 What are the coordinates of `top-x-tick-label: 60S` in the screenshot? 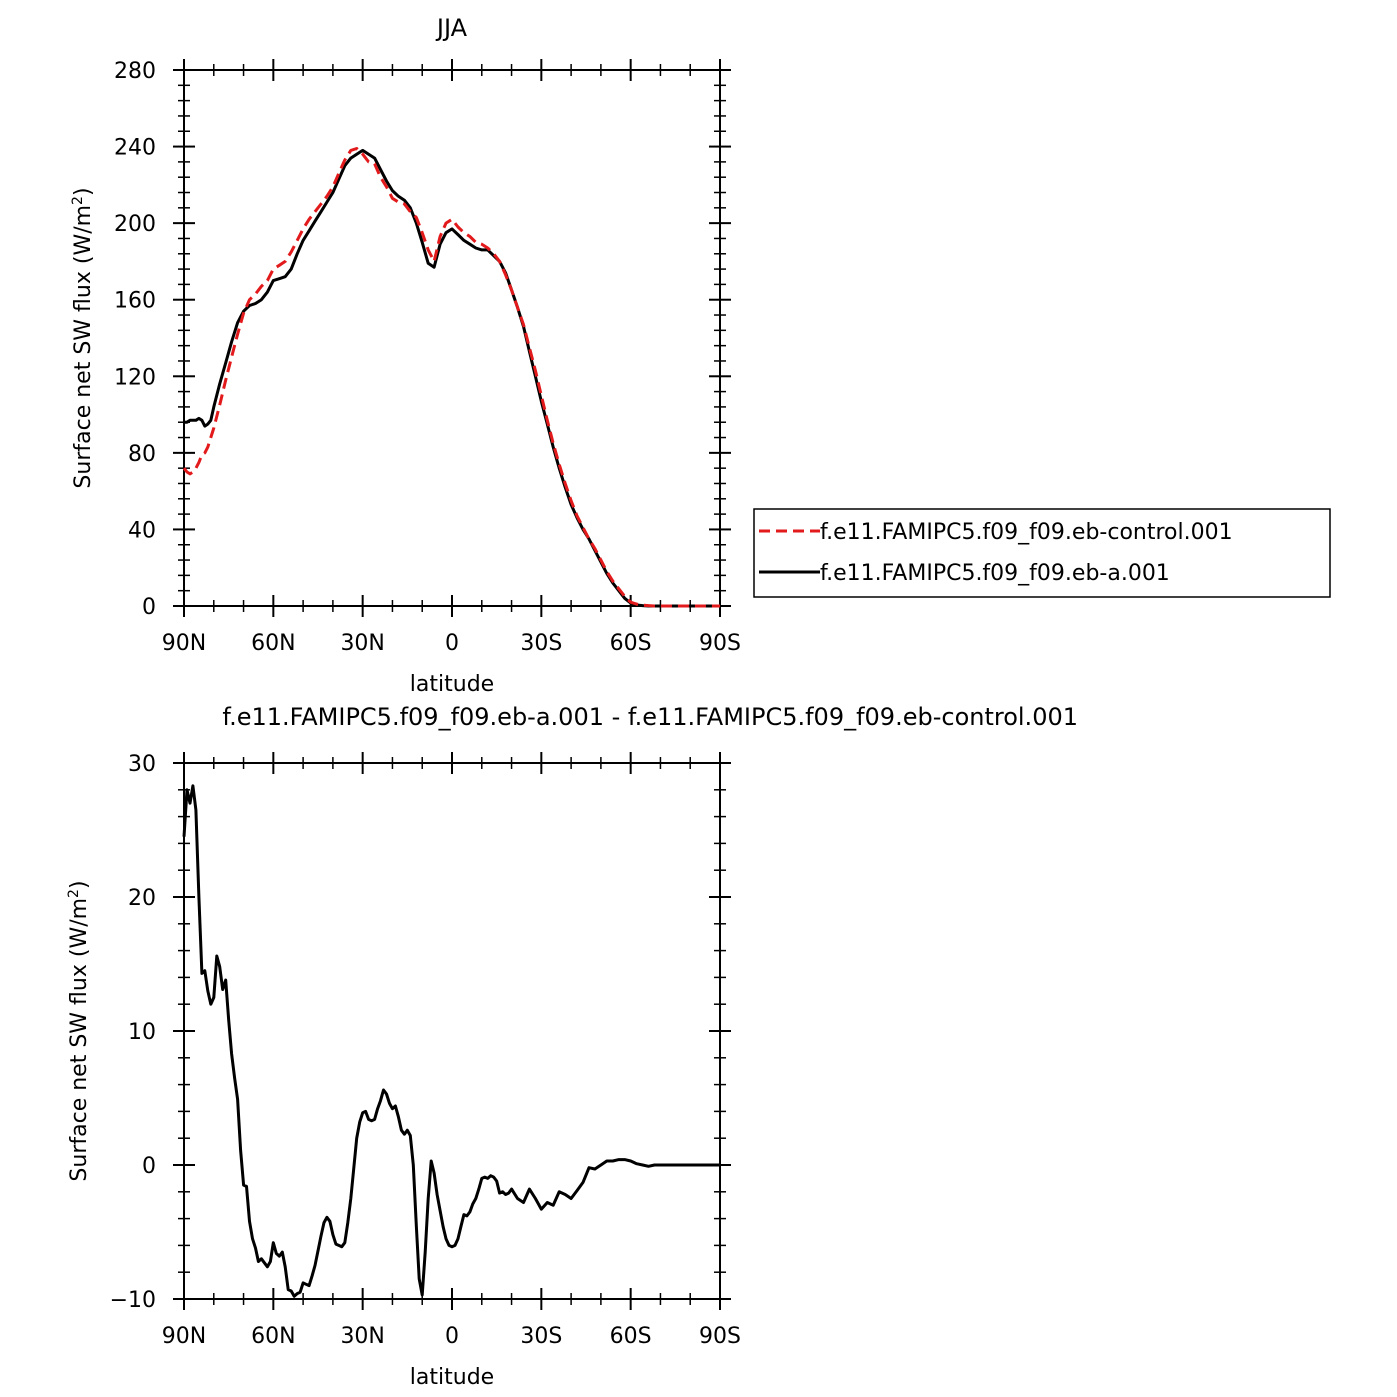 It's located at (631, 643).